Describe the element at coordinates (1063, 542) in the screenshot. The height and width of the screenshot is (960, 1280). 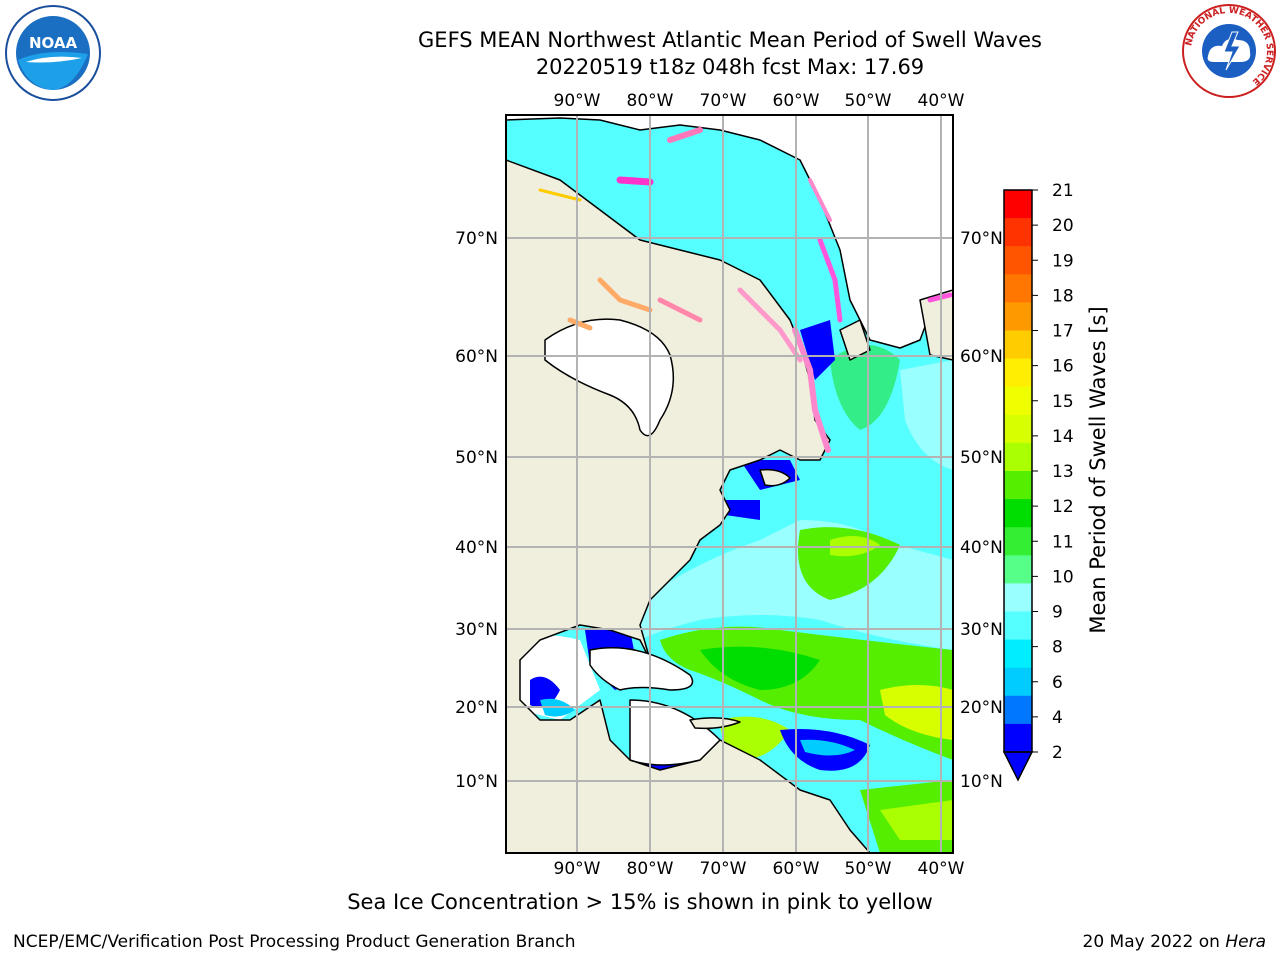
I see `colorbar-tick-label: 11` at that location.